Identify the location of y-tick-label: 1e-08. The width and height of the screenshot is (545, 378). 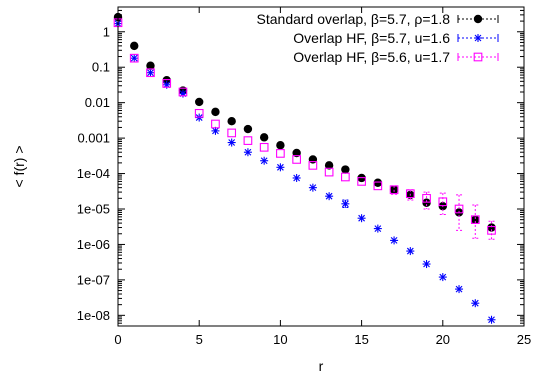
(93, 315).